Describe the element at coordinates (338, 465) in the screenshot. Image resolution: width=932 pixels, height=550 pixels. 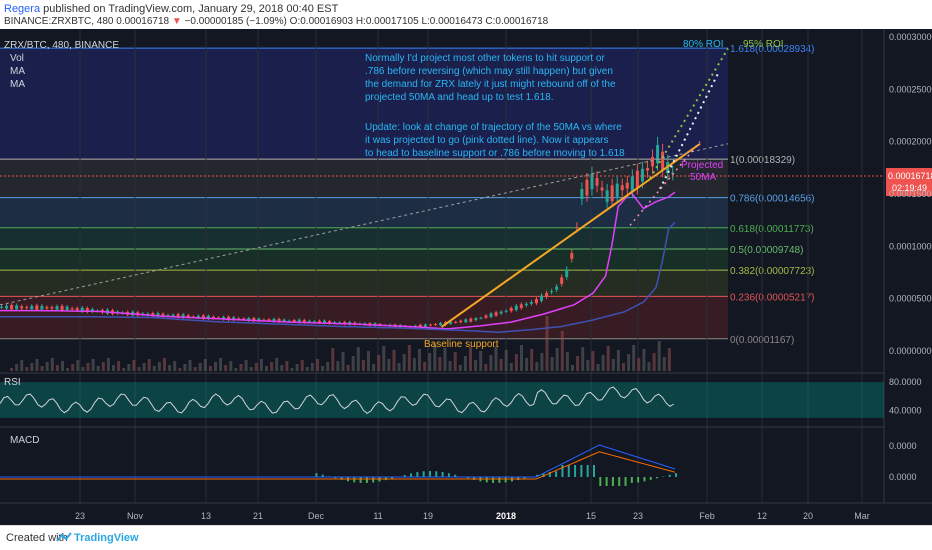
I see `macd-signal-line` at that location.